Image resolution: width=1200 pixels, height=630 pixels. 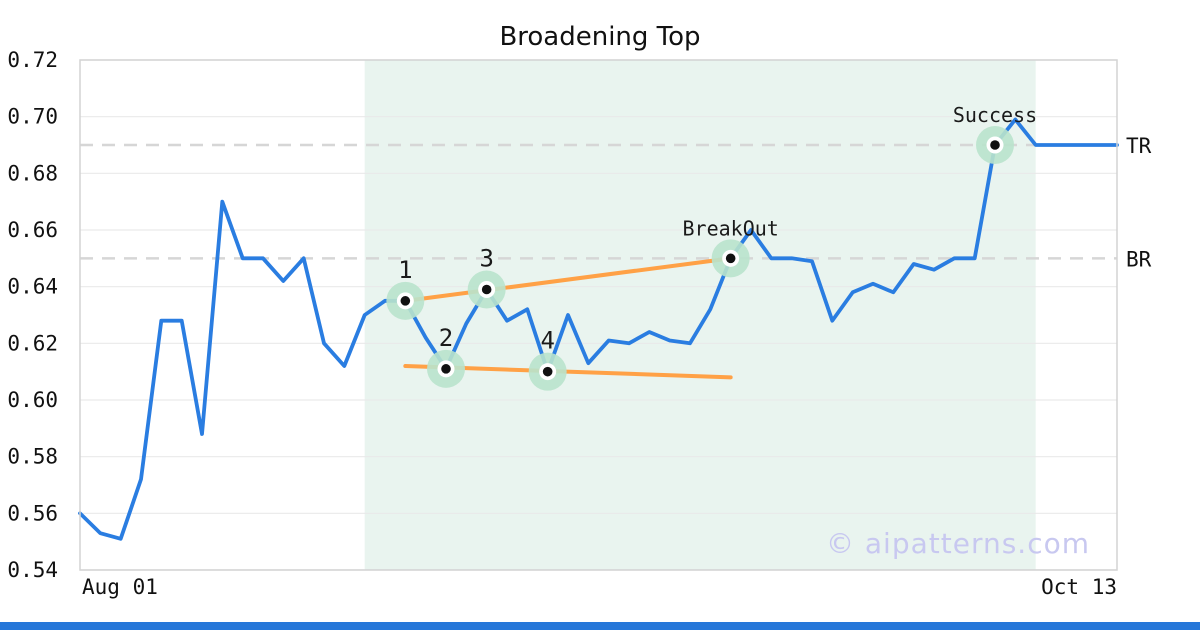 What do you see at coordinates (32, 60) in the screenshot?
I see `y-axis-tick-label: 0.72` at bounding box center [32, 60].